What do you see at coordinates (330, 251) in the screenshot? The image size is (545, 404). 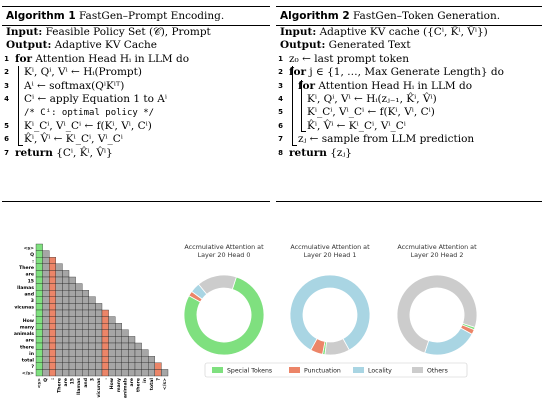 I see `donut-title: Accmulative Attention at Layer 20 Head 1` at bounding box center [330, 251].